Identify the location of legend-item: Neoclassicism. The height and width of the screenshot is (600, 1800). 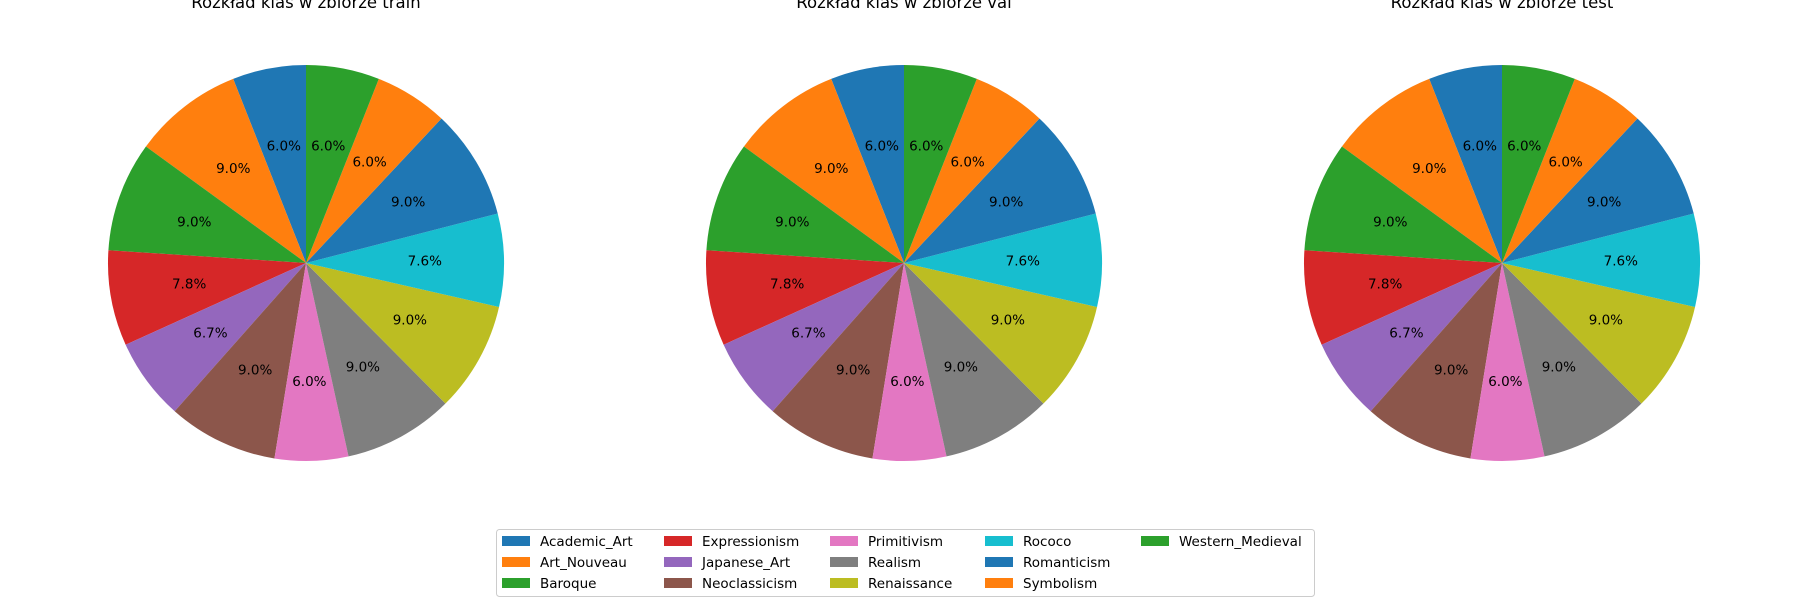
(730, 584).